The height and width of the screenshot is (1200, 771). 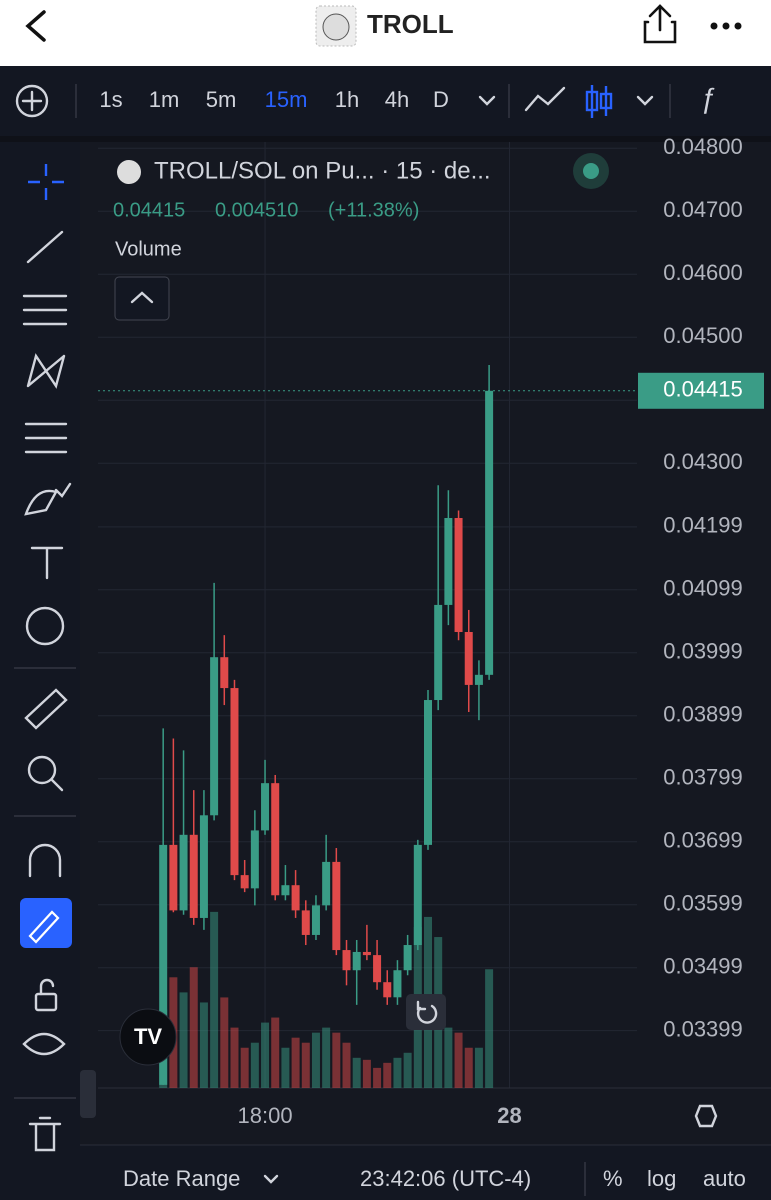 I want to click on collapse-button, so click(x=142, y=298).